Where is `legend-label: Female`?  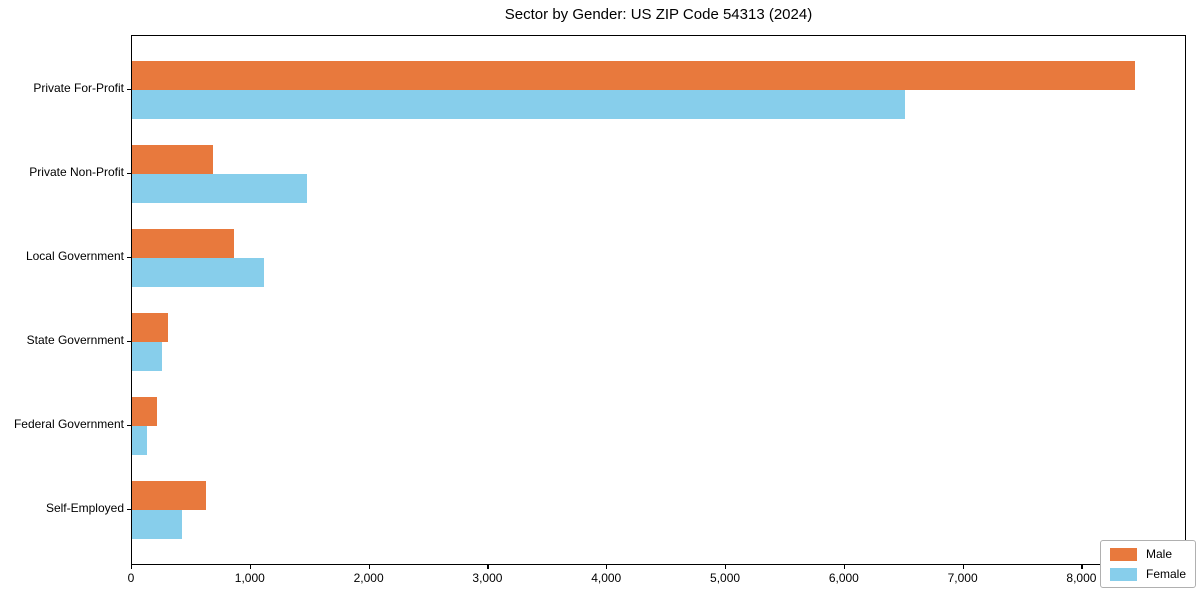 legend-label: Female is located at coordinates (1165, 574).